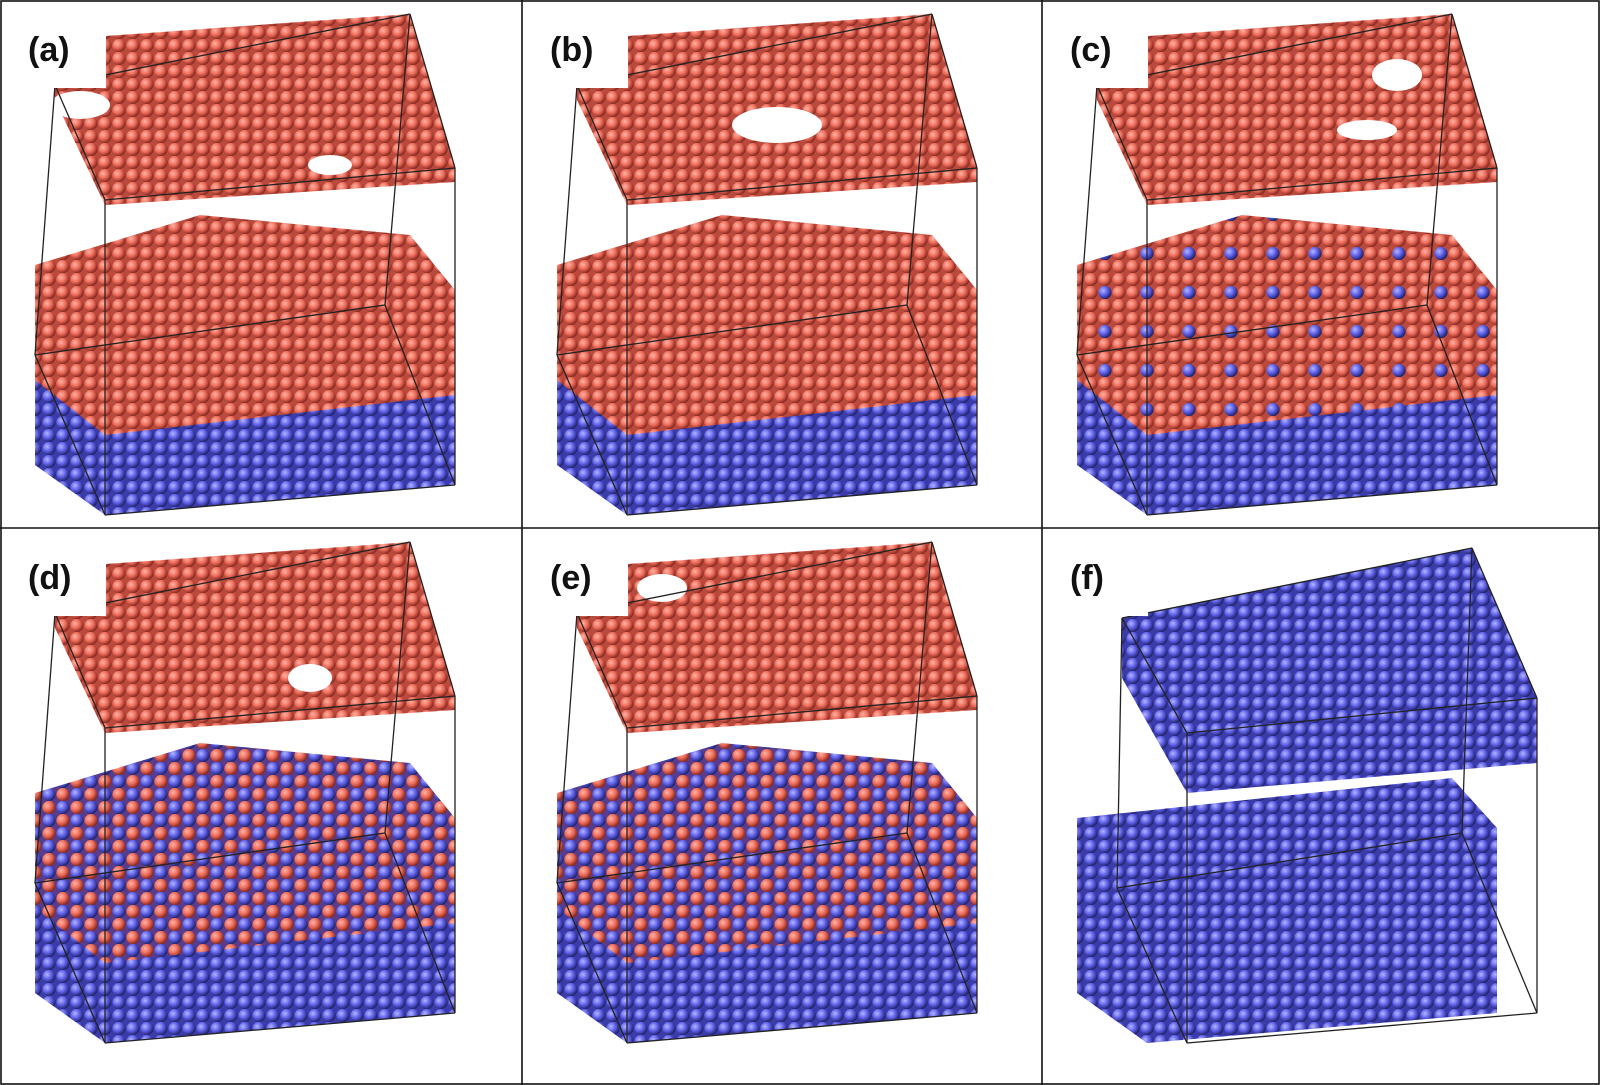 Image resolution: width=1600 pixels, height=1085 pixels. What do you see at coordinates (571, 578) in the screenshot?
I see `panel-label: (e)` at bounding box center [571, 578].